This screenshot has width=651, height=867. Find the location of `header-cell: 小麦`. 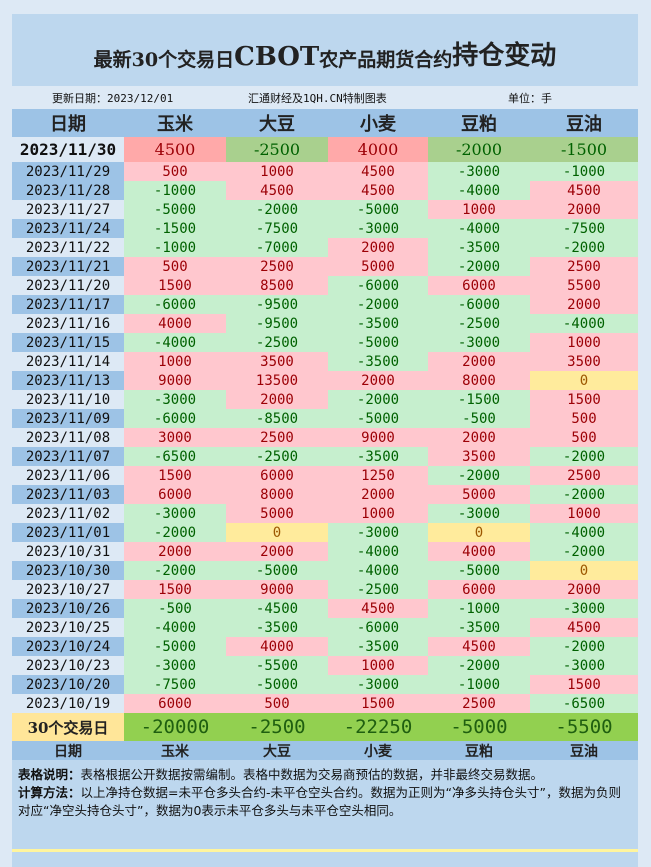

header-cell: 小麦 is located at coordinates (378, 124).